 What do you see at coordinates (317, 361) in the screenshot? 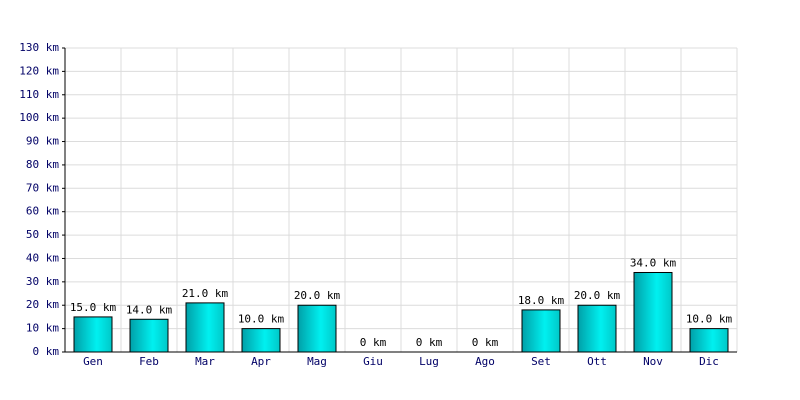
I see `x-tick-label: Mag` at bounding box center [317, 361].